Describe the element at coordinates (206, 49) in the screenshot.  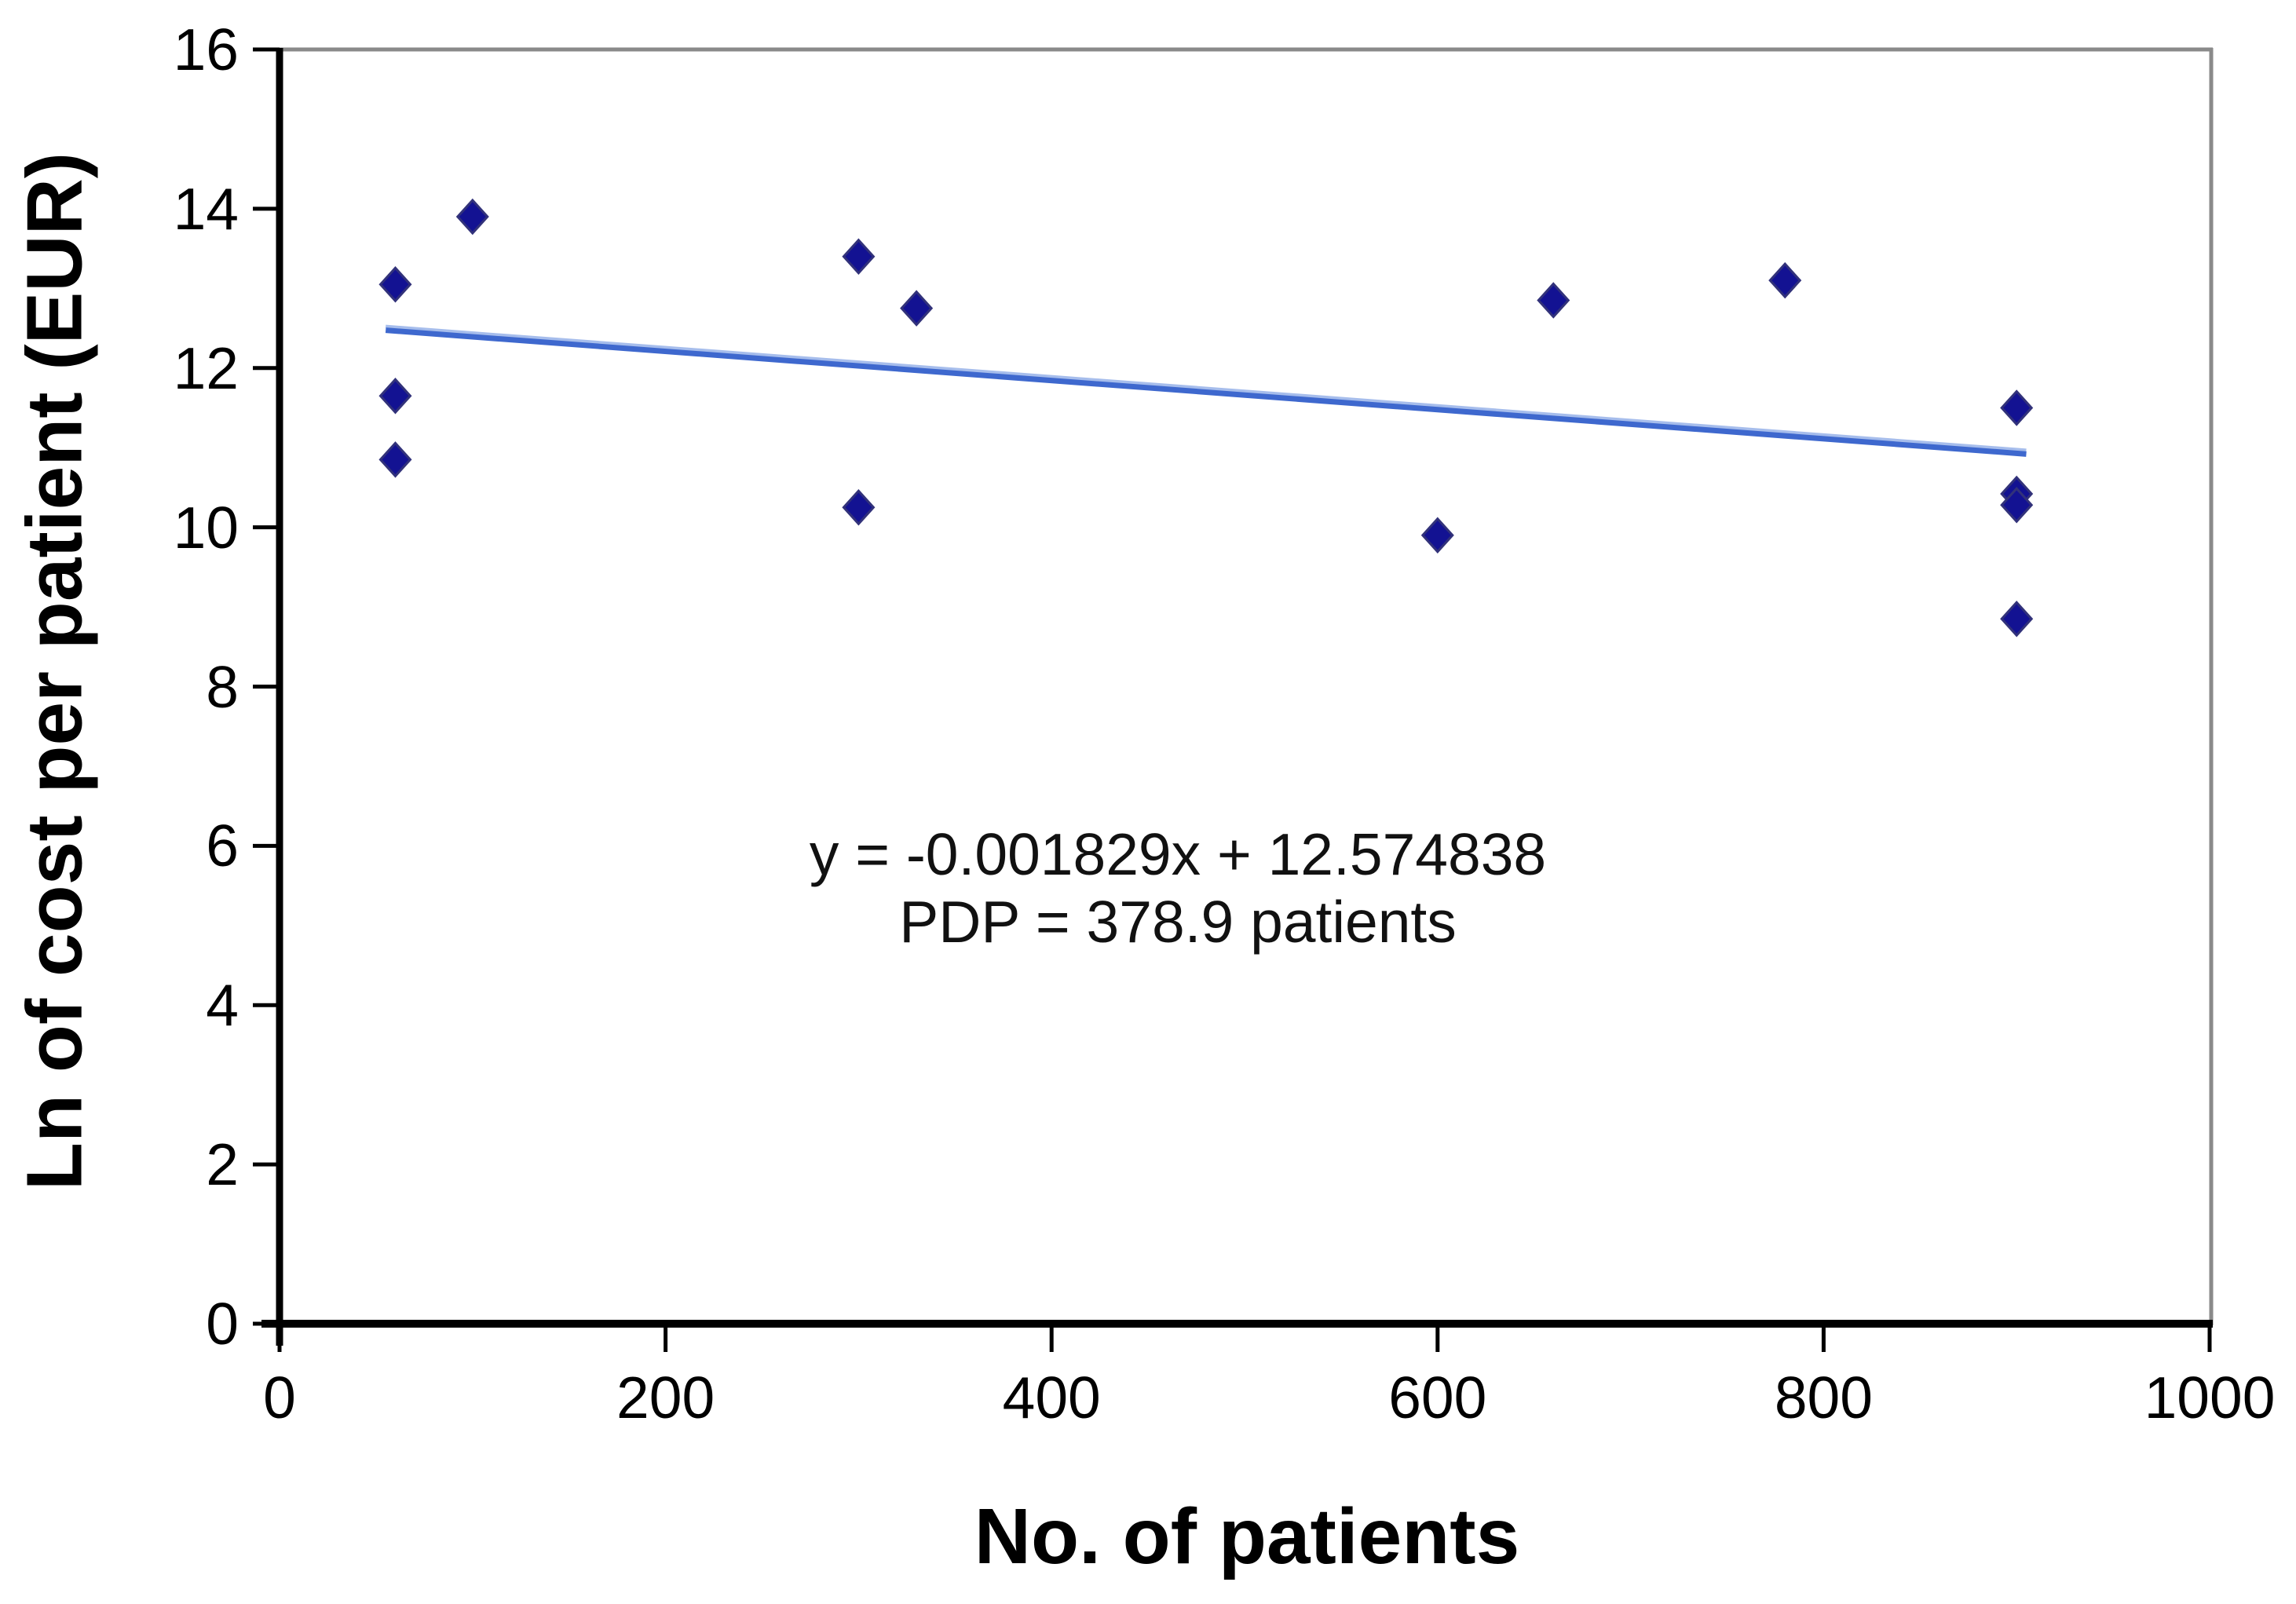
I see `y-tick-label: 16` at that location.